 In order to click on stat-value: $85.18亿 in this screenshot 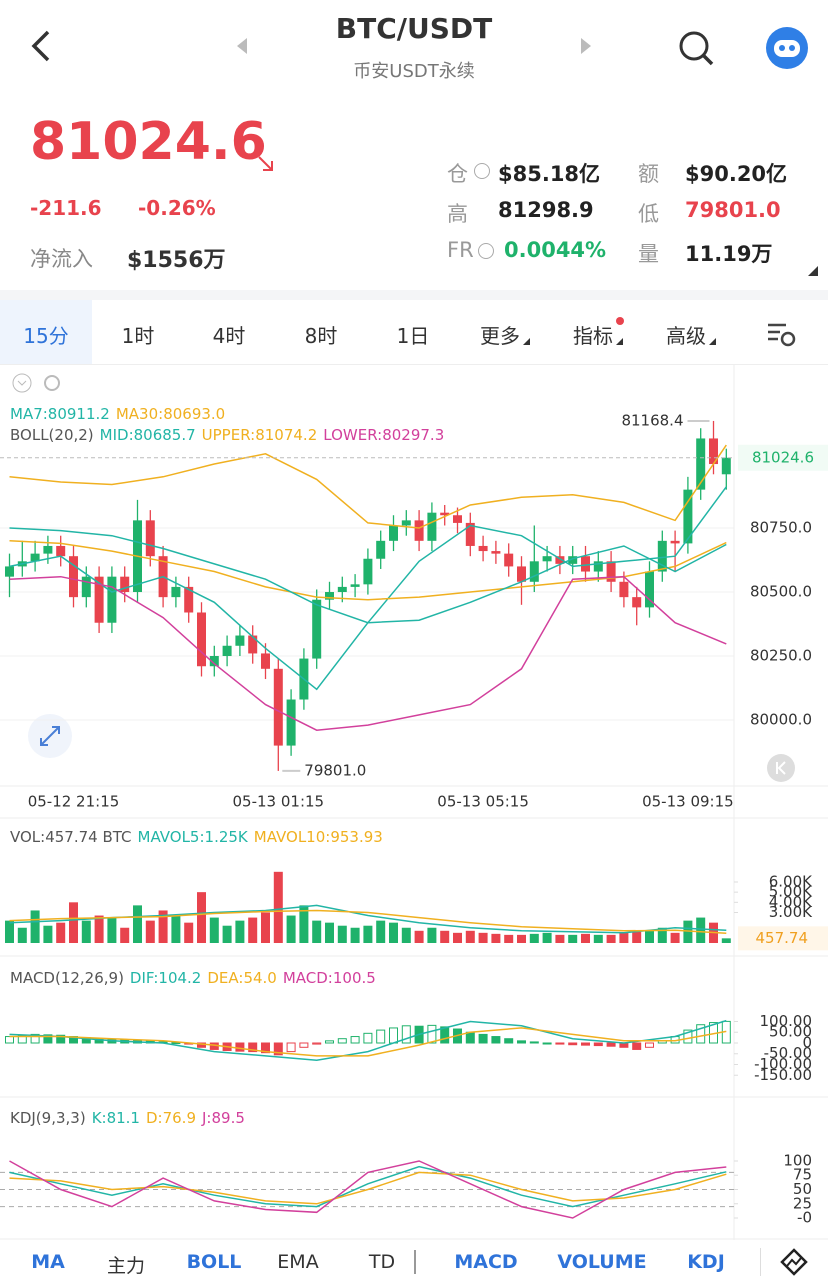, I will do `click(549, 174)`.